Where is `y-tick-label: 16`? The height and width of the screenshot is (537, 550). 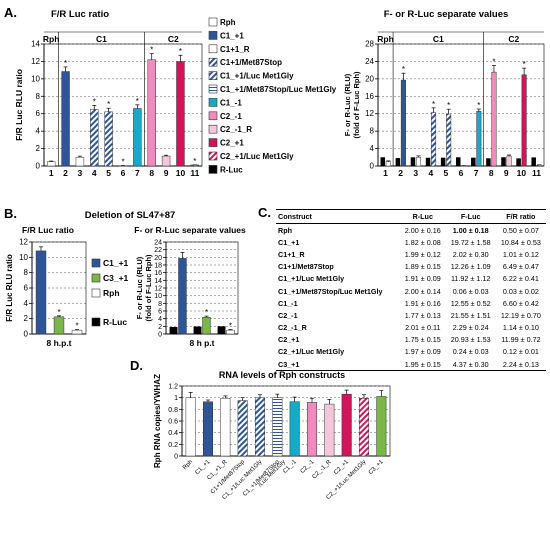
y-tick-label: 16 is located at coordinates (158, 273).